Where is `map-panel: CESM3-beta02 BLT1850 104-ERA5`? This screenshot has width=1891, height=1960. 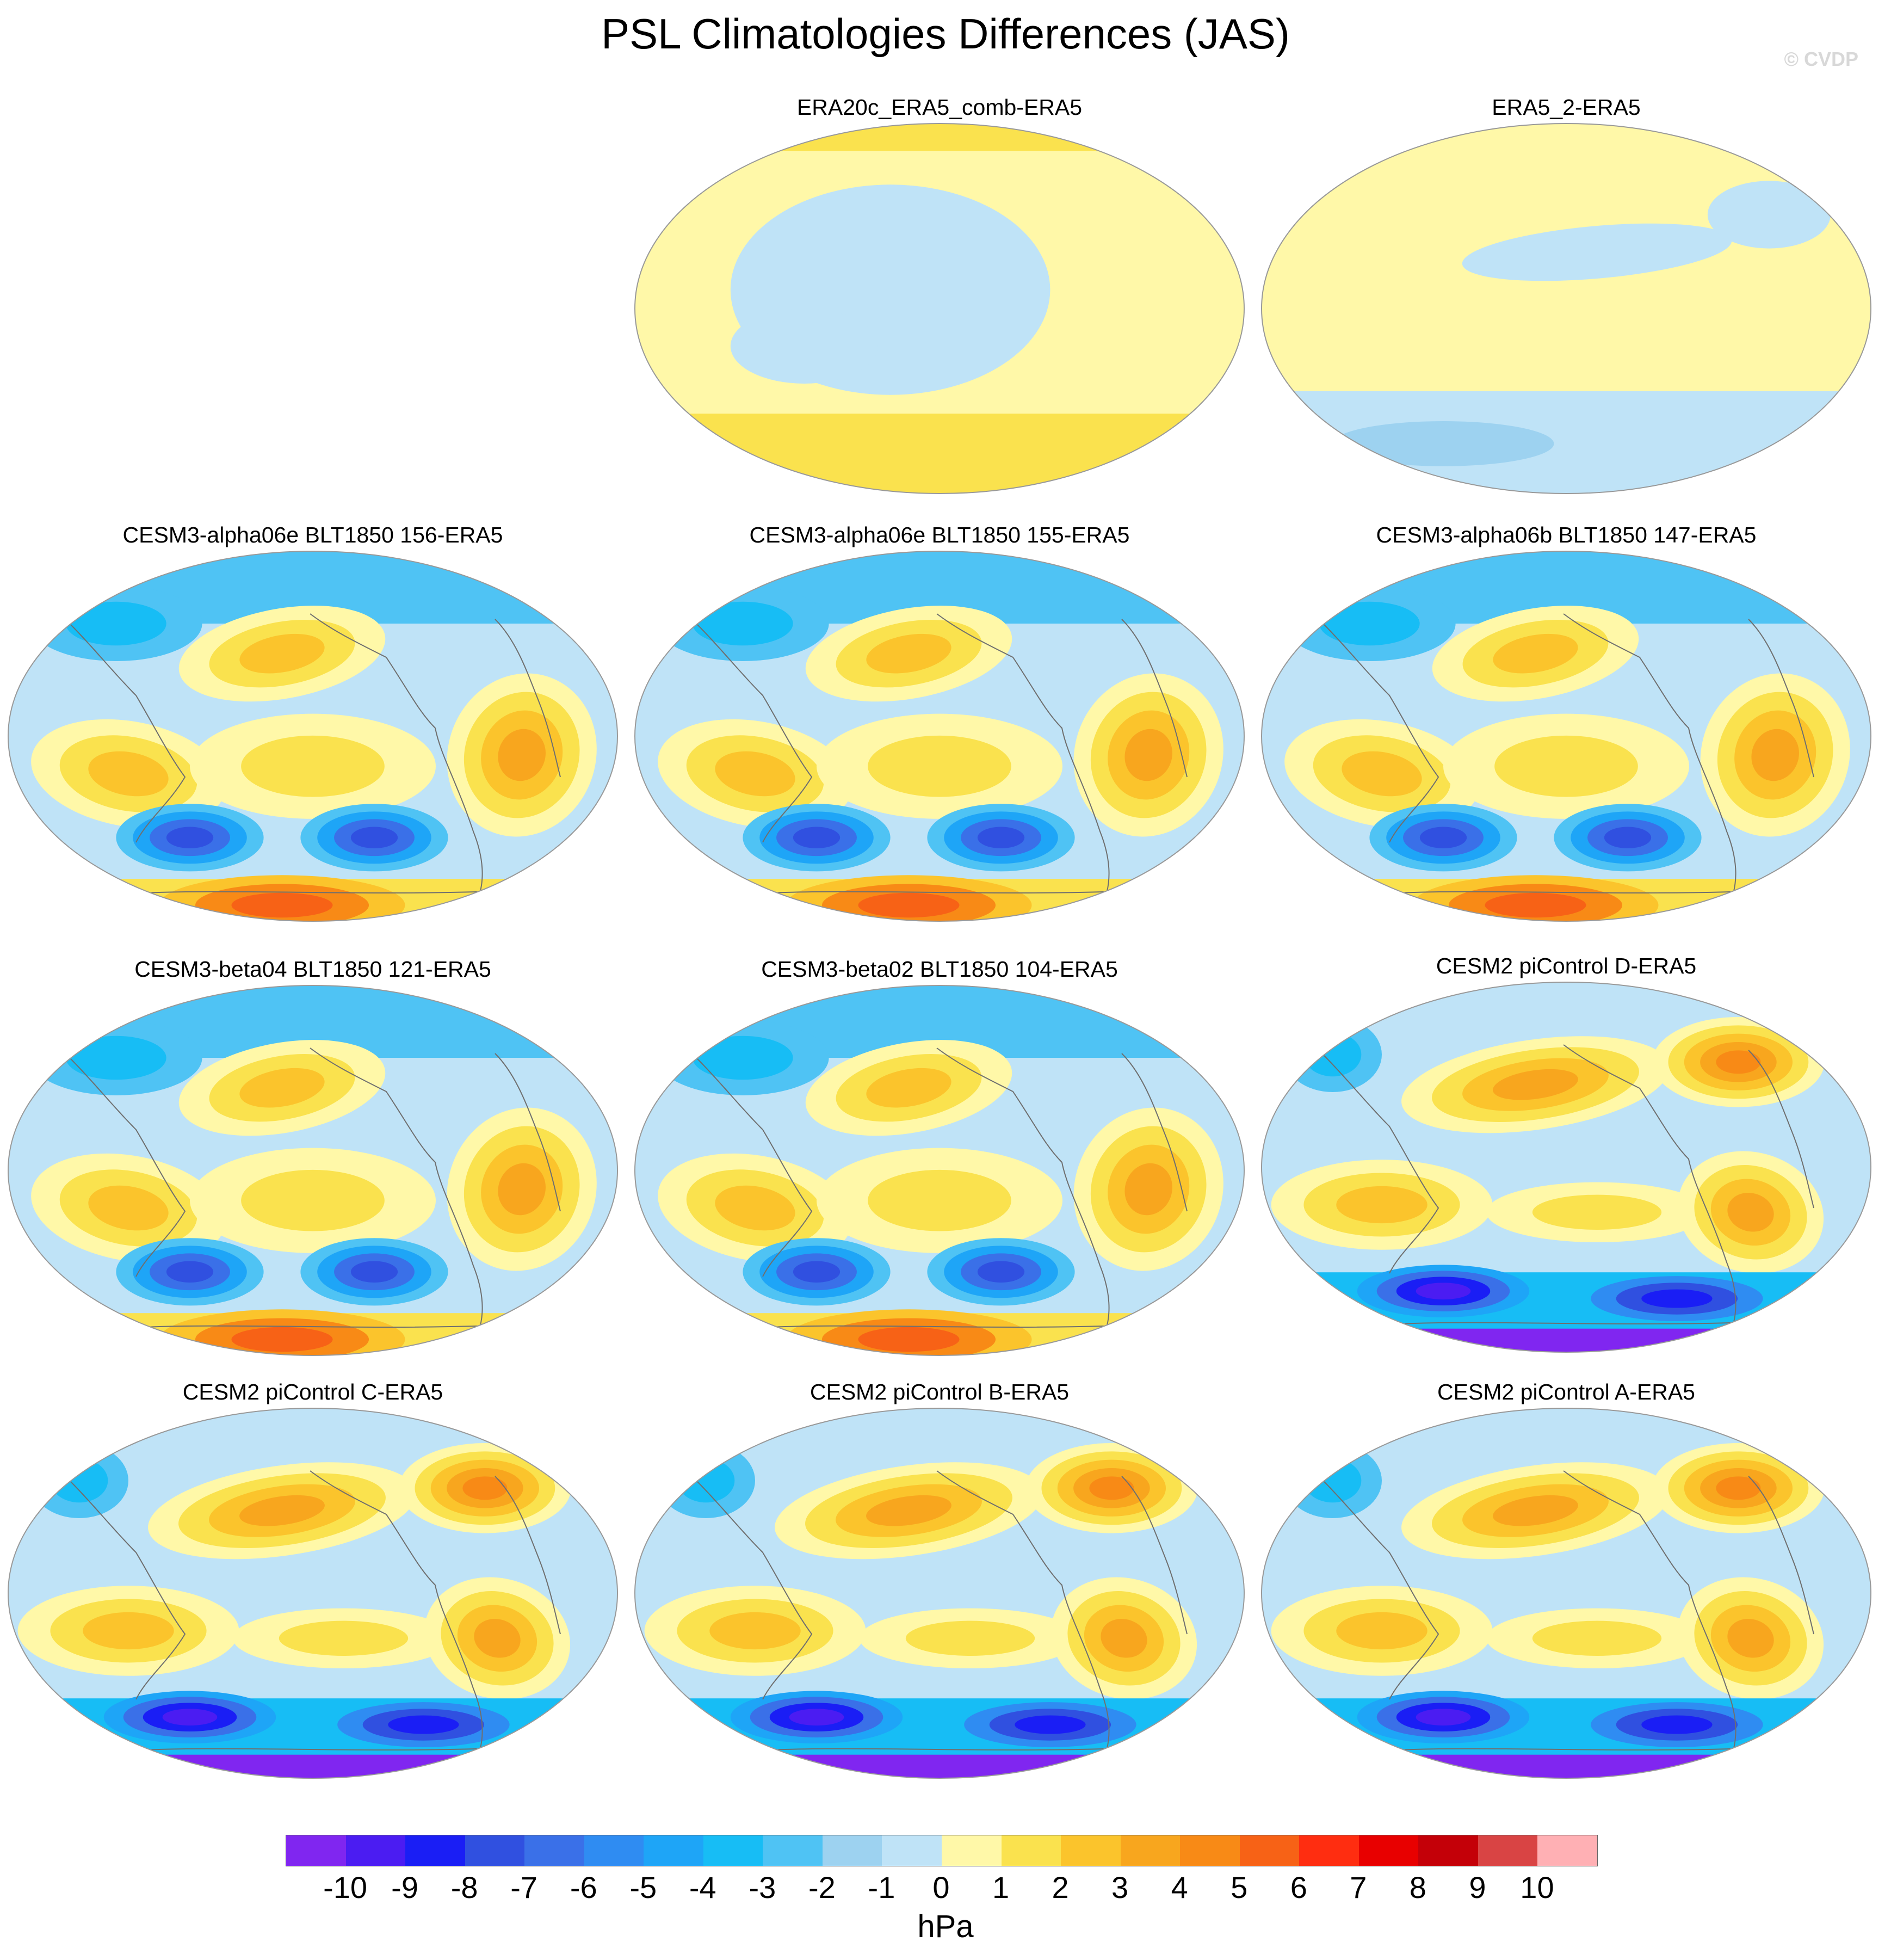
map-panel: CESM3-beta02 BLT1850 104-ERA5 is located at coordinates (939, 1170).